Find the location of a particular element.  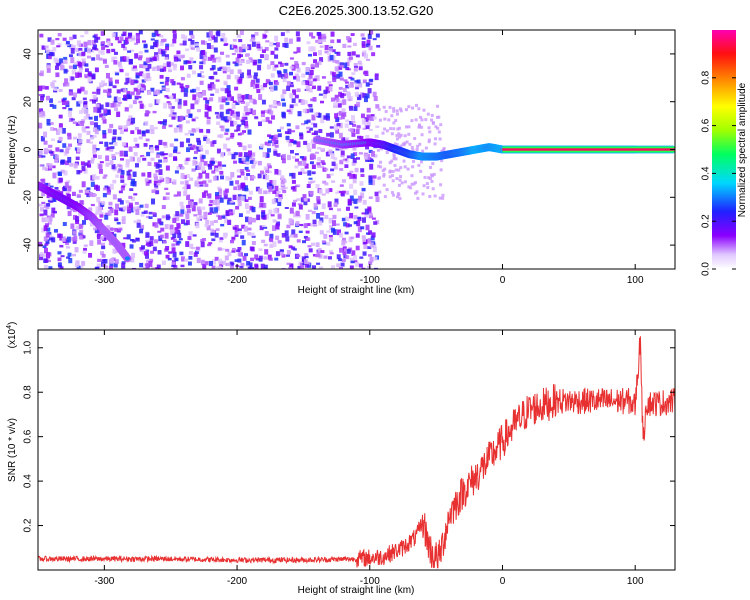

colorbar-tick-label: 0.8 is located at coordinates (706, 77).